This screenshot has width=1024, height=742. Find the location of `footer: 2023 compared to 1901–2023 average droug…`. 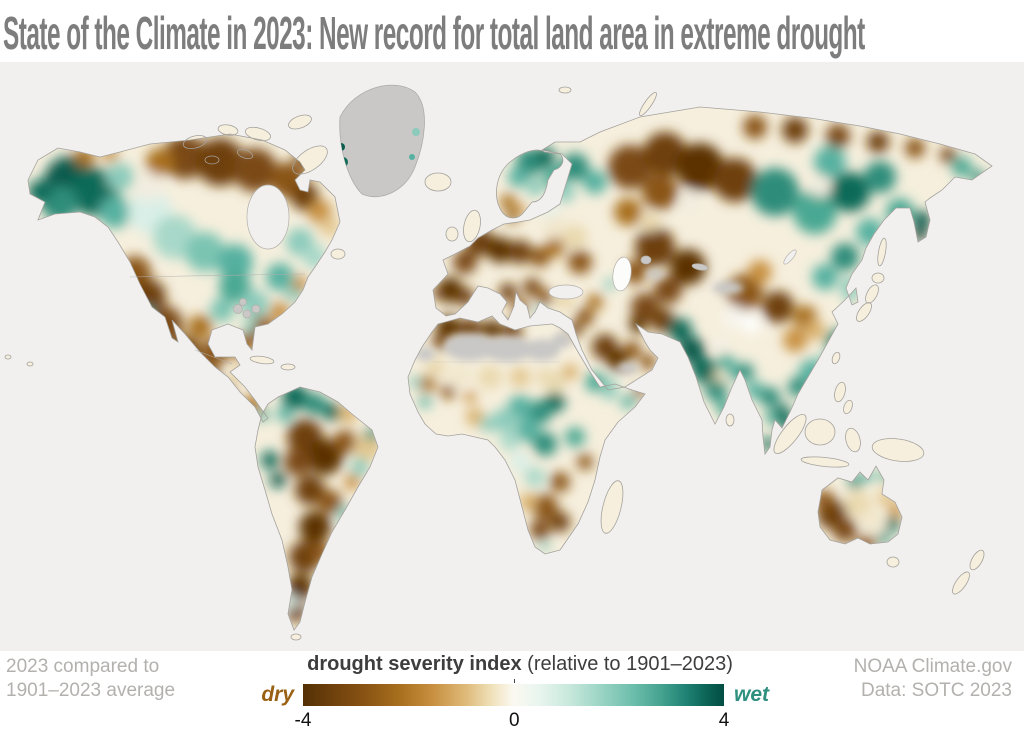

footer: 2023 compared to 1901–2023 average droug… is located at coordinates (512, 696).